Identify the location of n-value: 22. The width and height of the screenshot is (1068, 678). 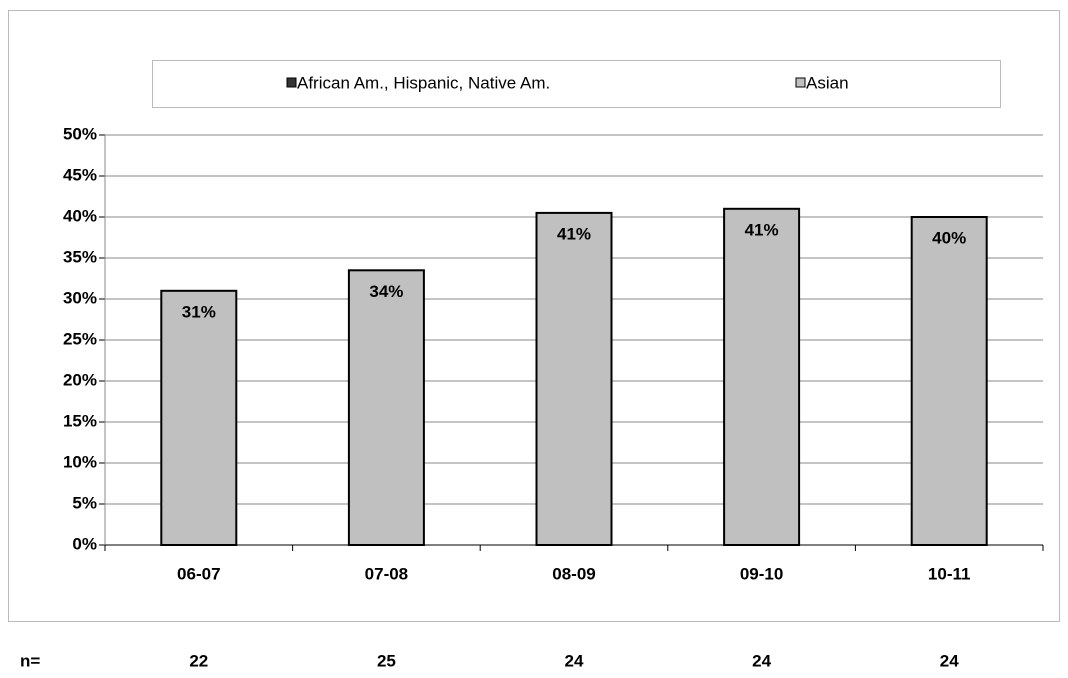
(198, 660).